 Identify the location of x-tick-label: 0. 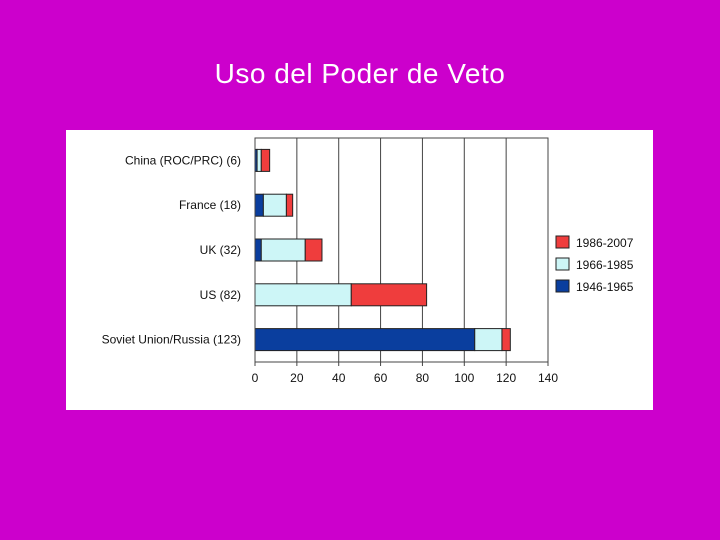
(255, 378).